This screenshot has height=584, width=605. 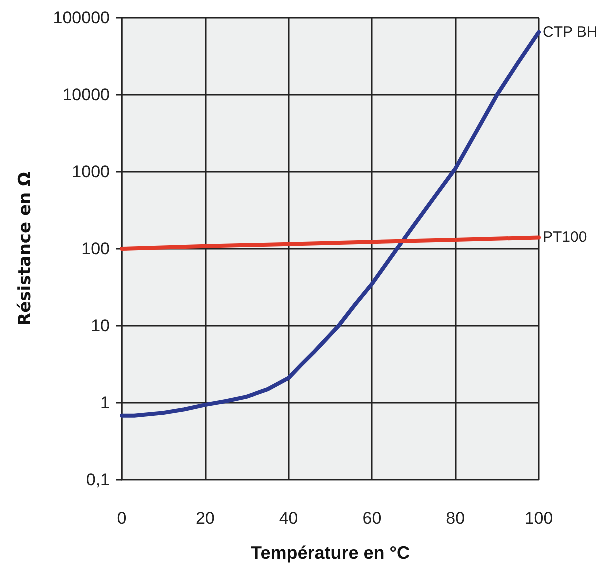 I want to click on x-tick-label: 0, so click(x=122, y=518).